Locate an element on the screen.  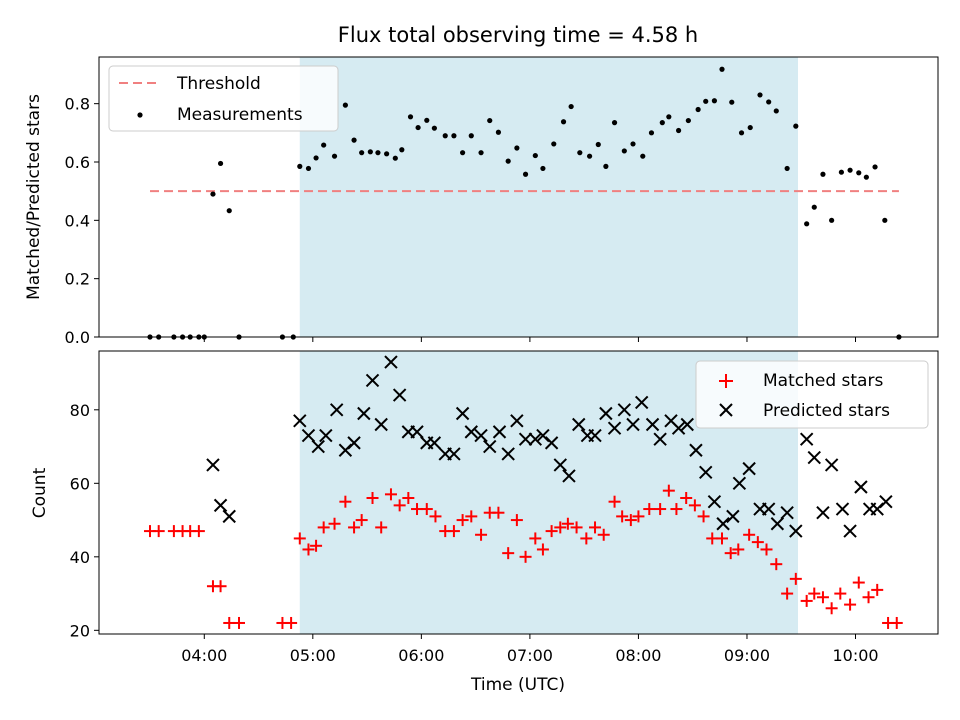
bottom-x-ticks: 04:00 05:00 06:00 07:00 08:00 09:00 10:00 is located at coordinates (530, 649).